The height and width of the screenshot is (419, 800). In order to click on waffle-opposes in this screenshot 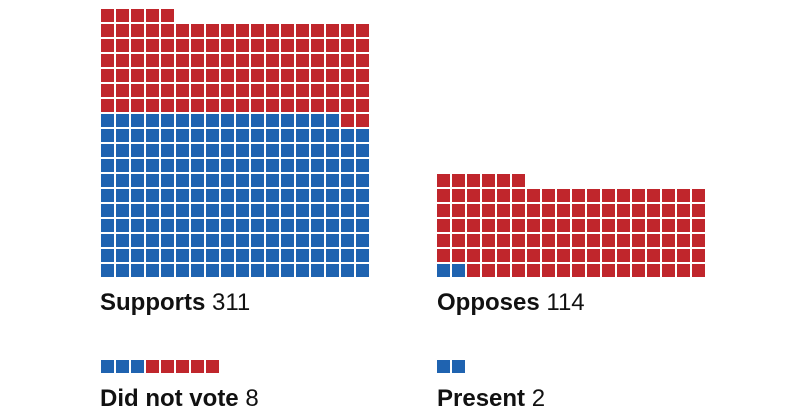, I will do `click(571, 225)`.